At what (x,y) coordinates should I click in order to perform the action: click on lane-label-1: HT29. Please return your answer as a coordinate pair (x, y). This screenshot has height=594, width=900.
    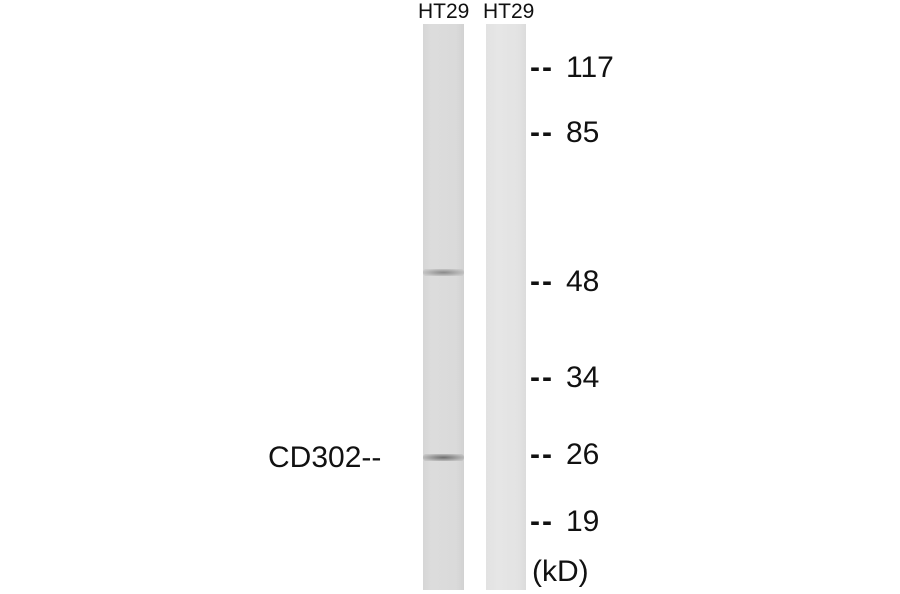
    Looking at the image, I should click on (444, 11).